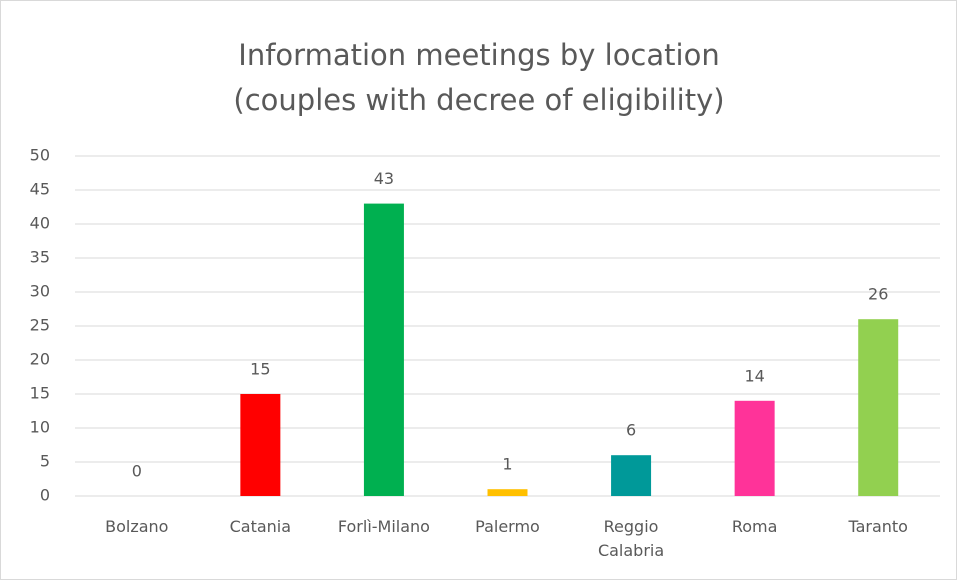 The height and width of the screenshot is (580, 957). Describe the element at coordinates (383, 526) in the screenshot. I see `x-tick-label: Forlì-Milano` at that location.